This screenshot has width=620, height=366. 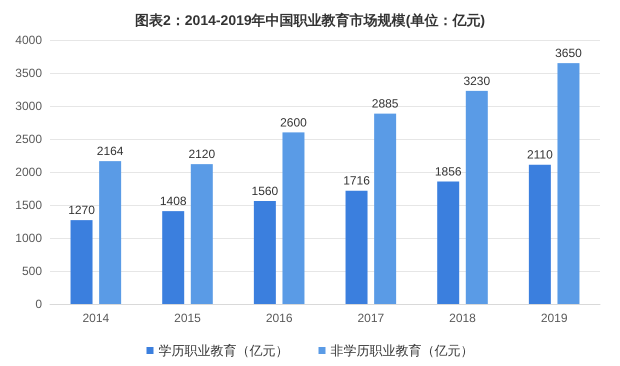 What do you see at coordinates (356, 181) in the screenshot?
I see `data-label: 1716` at bounding box center [356, 181].